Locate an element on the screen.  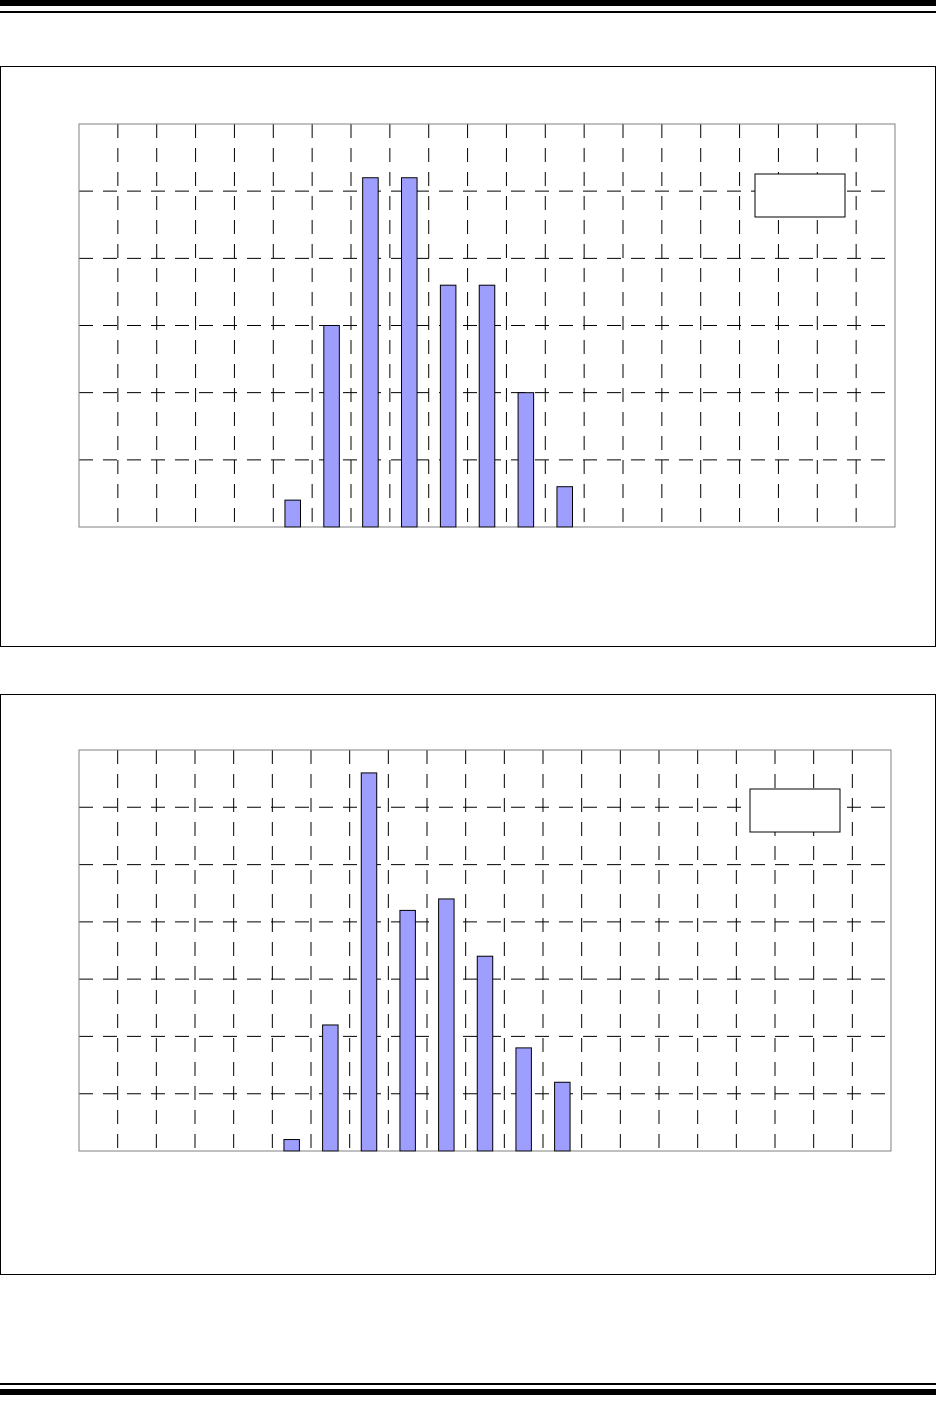
footer-rule-thick is located at coordinates (468, 1392).